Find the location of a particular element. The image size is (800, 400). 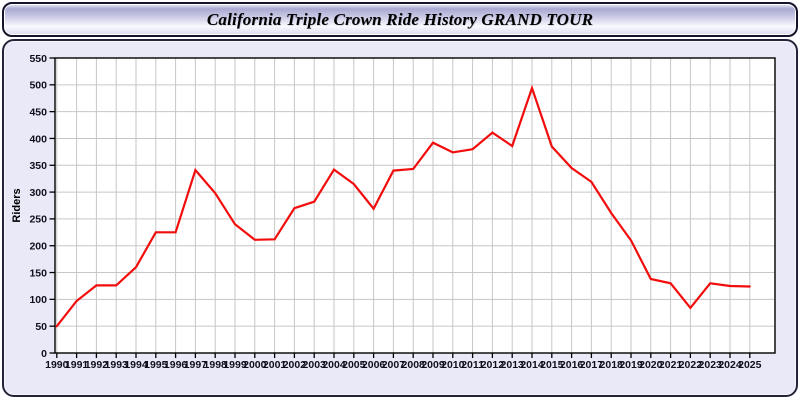

y-tick-label: 350 is located at coordinates (38, 166).